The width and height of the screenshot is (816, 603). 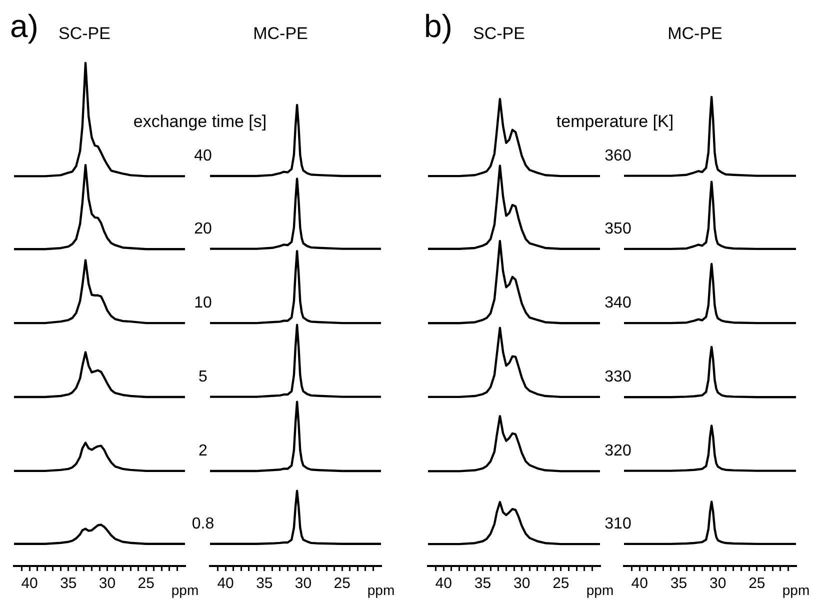 What do you see at coordinates (438, 26) in the screenshot?
I see `text: b)` at bounding box center [438, 26].